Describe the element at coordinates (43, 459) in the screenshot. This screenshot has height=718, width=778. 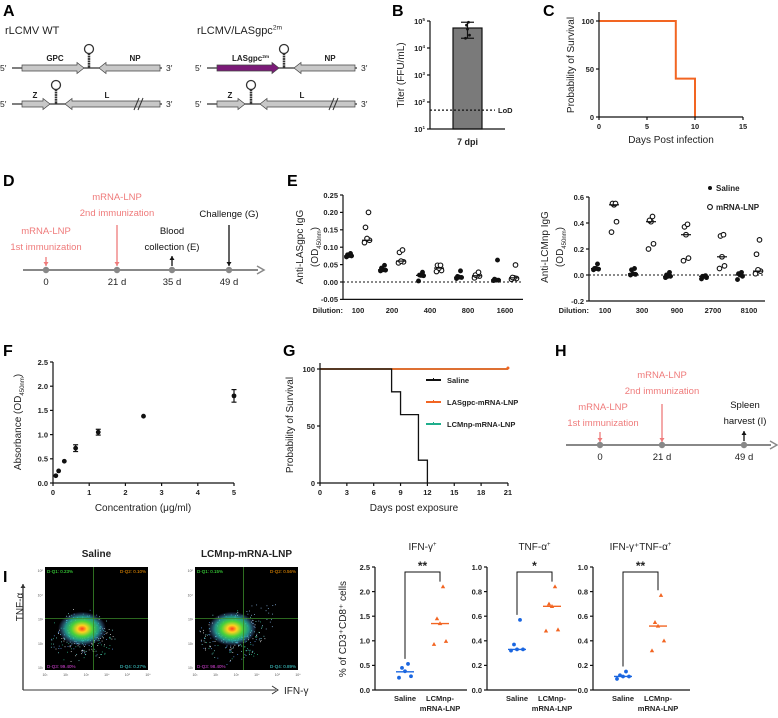
I see `chart-f-y-tick-label: 0.5` at that location.